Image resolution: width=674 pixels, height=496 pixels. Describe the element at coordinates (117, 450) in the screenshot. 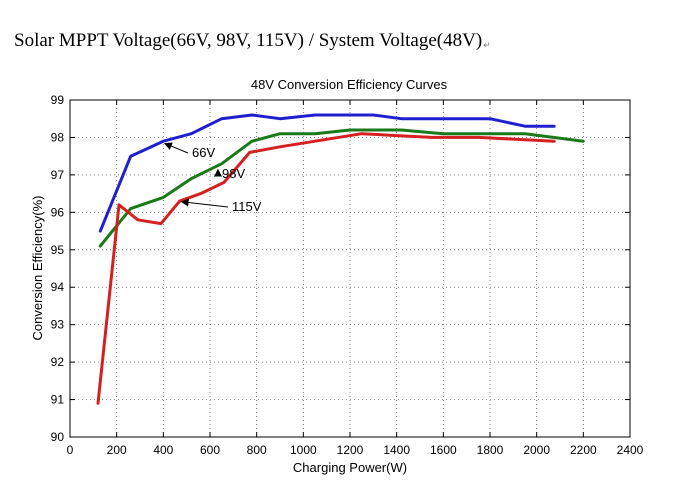

I see `x-tick-label: 200` at that location.